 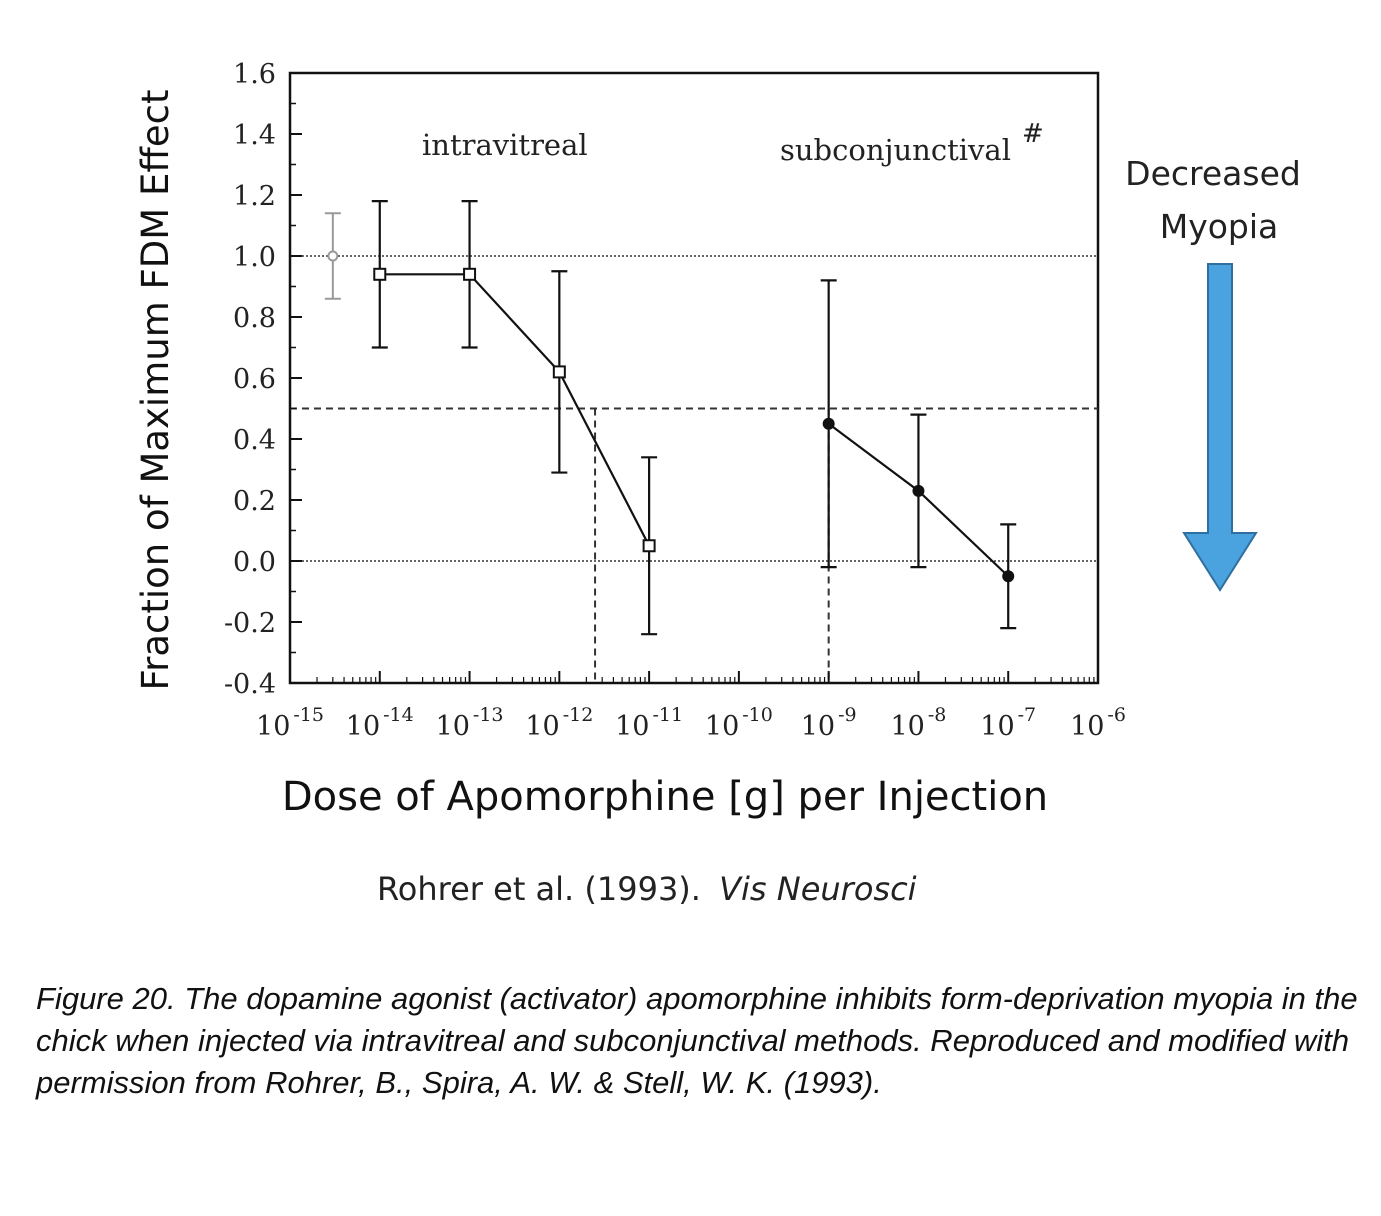 I want to click on y-tick-label: 1.4, so click(x=254, y=135).